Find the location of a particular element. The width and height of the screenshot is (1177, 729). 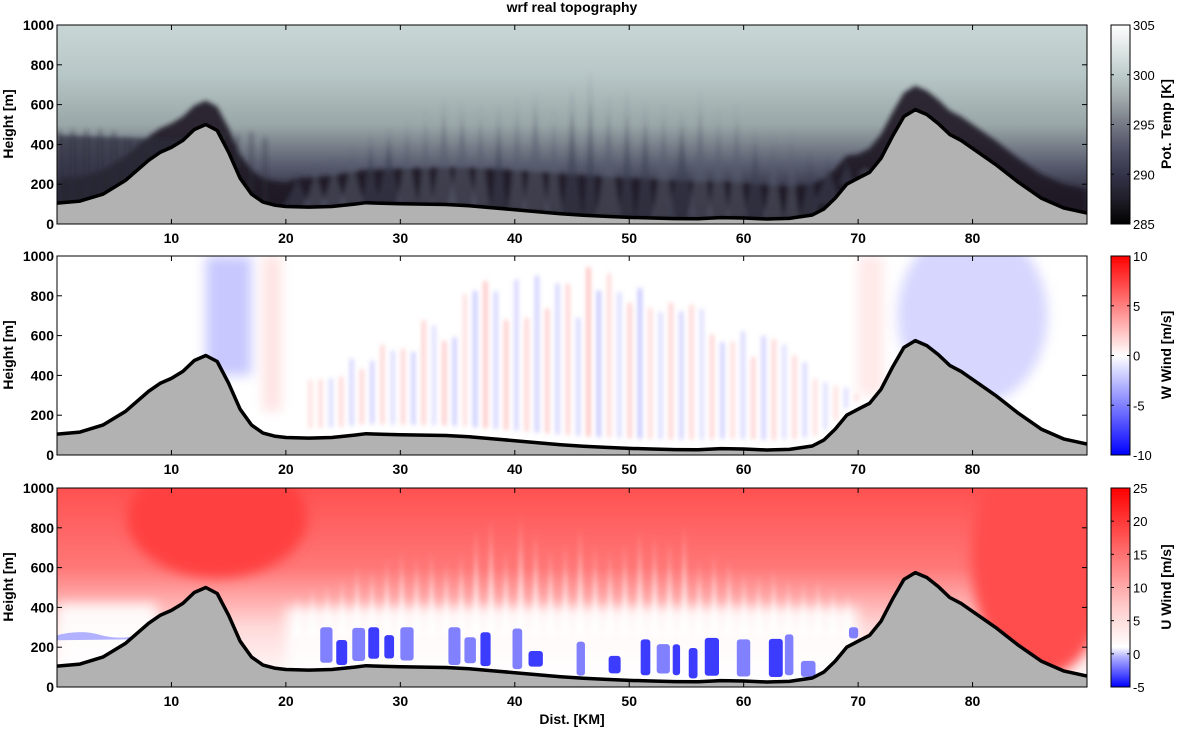

colorbar-tick-label: 5 is located at coordinates (1136, 621).